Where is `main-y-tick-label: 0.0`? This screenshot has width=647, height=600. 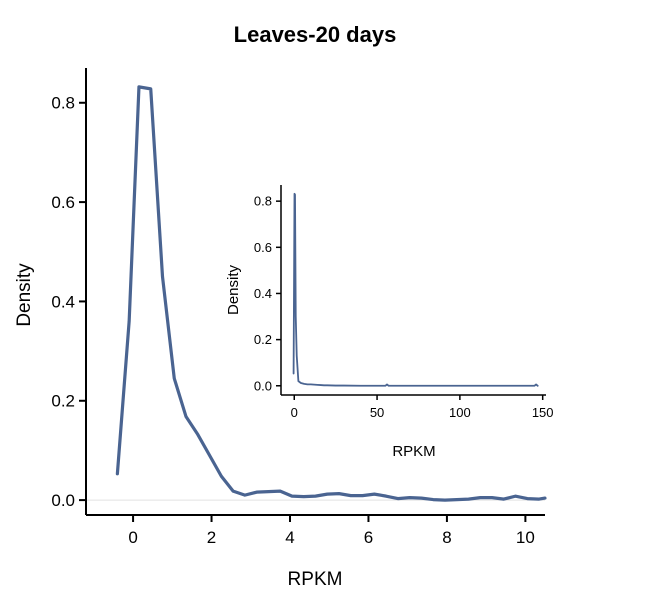 main-y-tick-label: 0.0 is located at coordinates (63, 500).